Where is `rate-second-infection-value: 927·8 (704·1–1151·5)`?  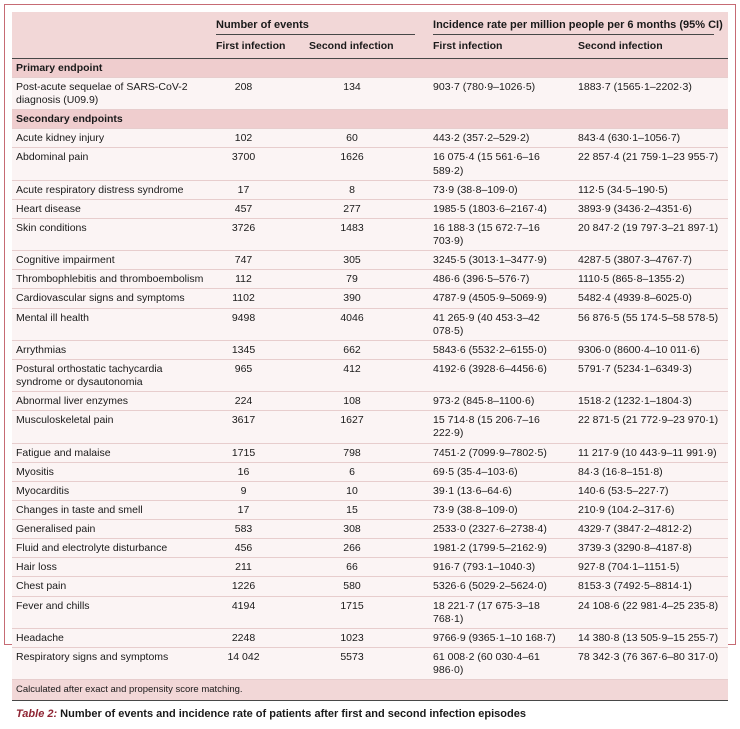 rate-second-infection-value: 927·8 (704·1–1151·5) is located at coordinates (651, 567).